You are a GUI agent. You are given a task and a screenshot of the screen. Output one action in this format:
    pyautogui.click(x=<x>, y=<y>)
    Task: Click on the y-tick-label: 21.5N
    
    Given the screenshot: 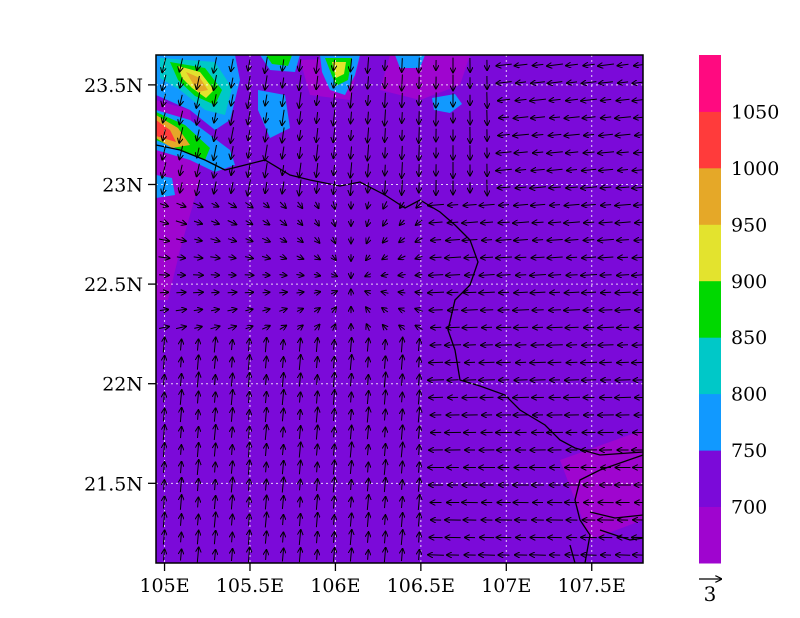 What is the action you would take?
    pyautogui.click(x=113, y=484)
    